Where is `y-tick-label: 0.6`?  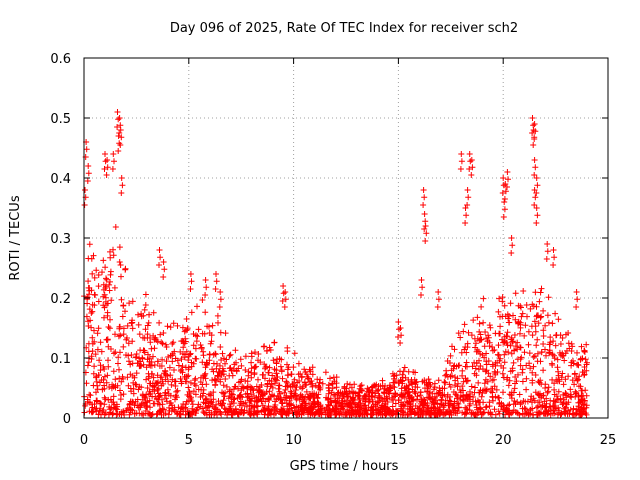 y-tick-label: 0.6 is located at coordinates (60, 59).